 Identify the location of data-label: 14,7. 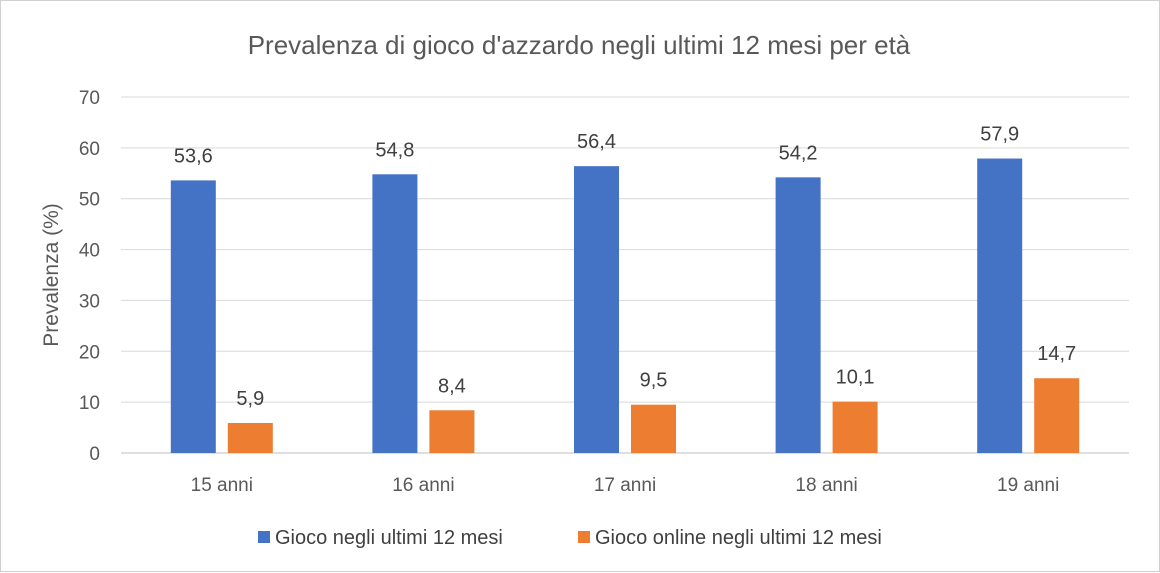
(1056, 354).